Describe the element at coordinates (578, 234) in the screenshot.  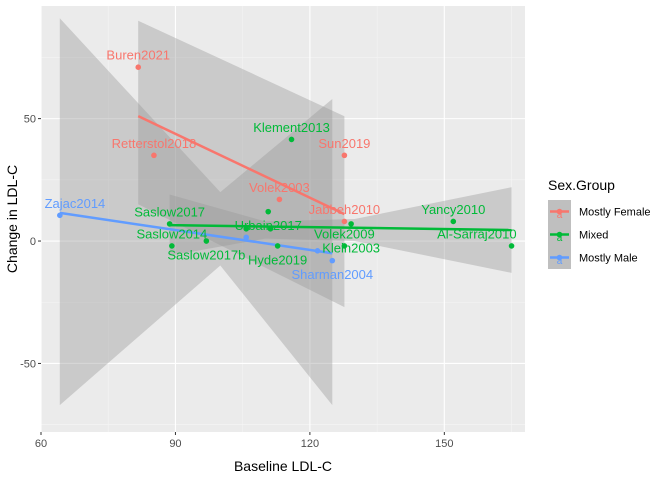
I see `legend-entry: a Mixed` at that location.